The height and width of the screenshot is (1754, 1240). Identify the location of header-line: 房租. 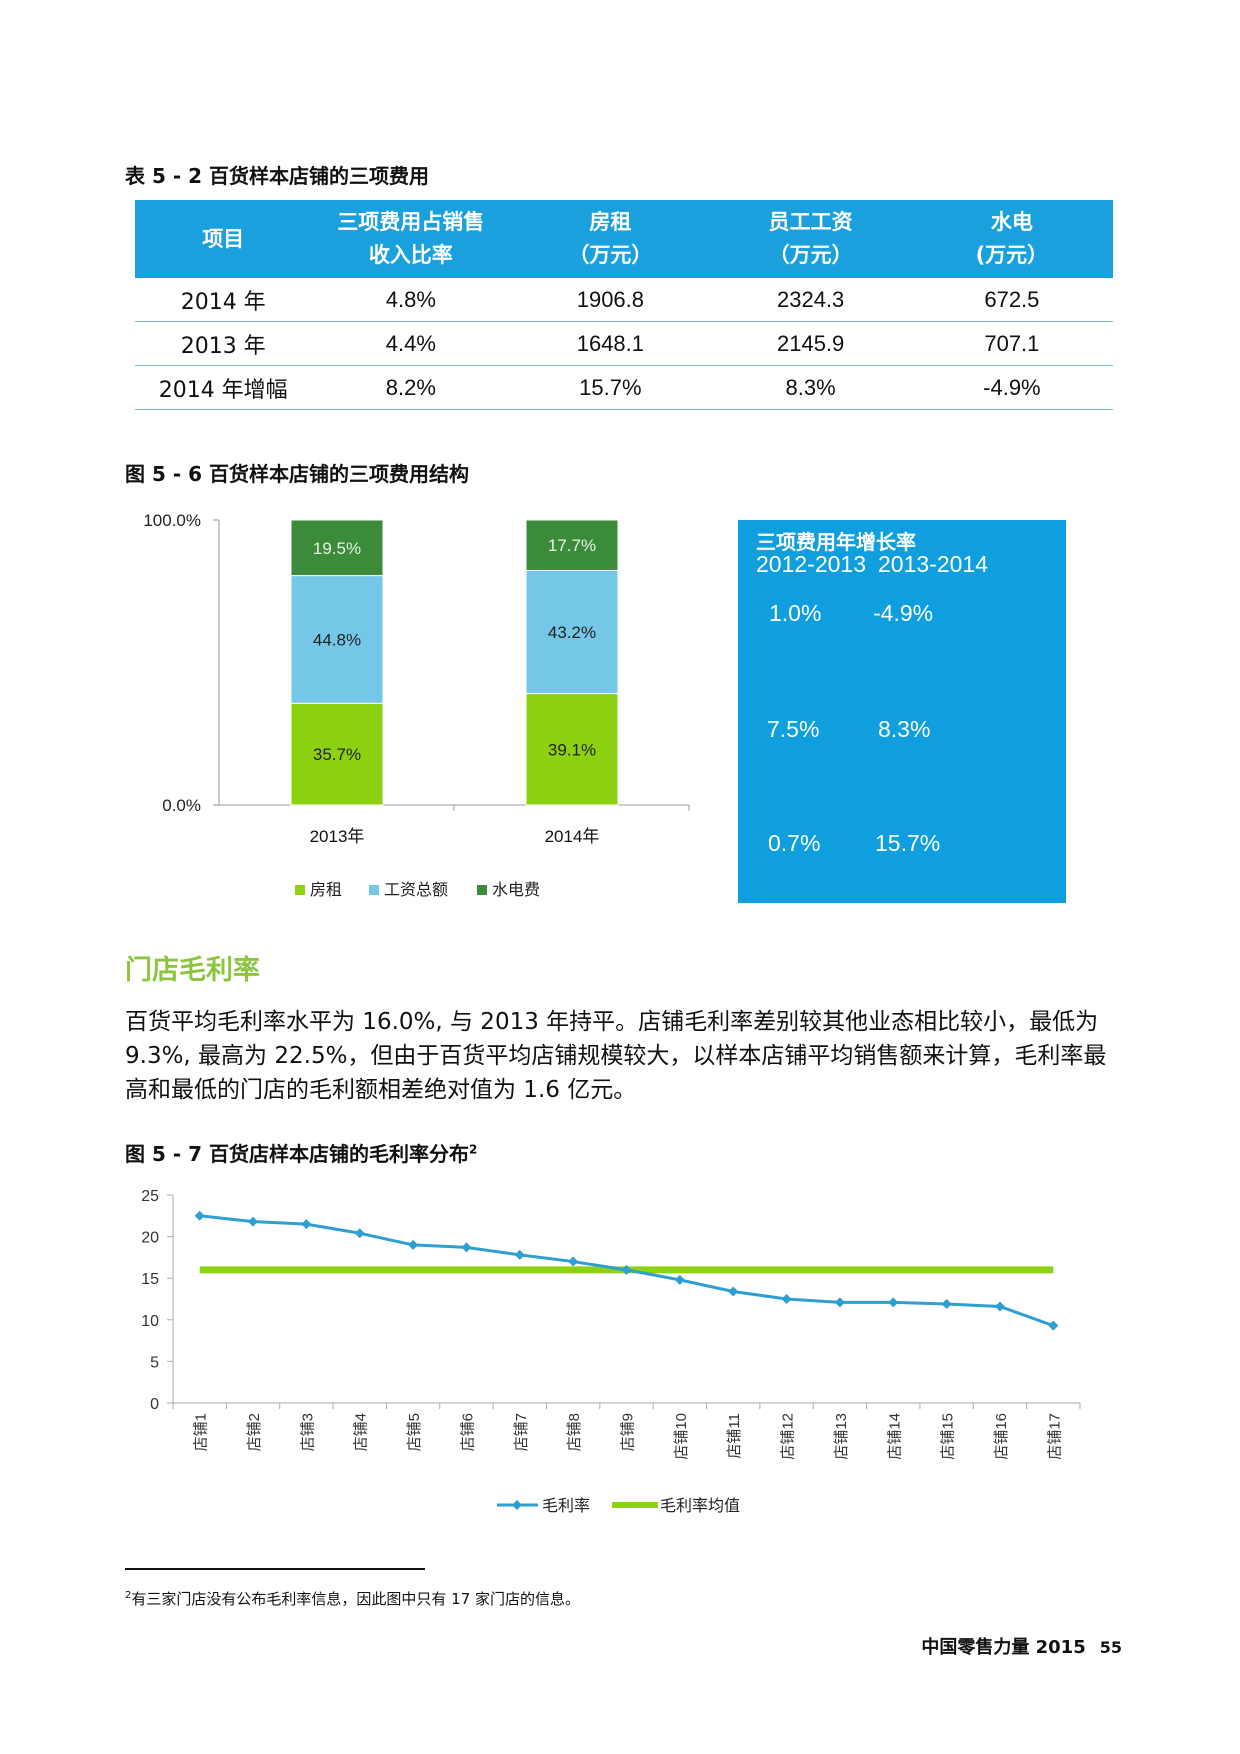
(610, 222).